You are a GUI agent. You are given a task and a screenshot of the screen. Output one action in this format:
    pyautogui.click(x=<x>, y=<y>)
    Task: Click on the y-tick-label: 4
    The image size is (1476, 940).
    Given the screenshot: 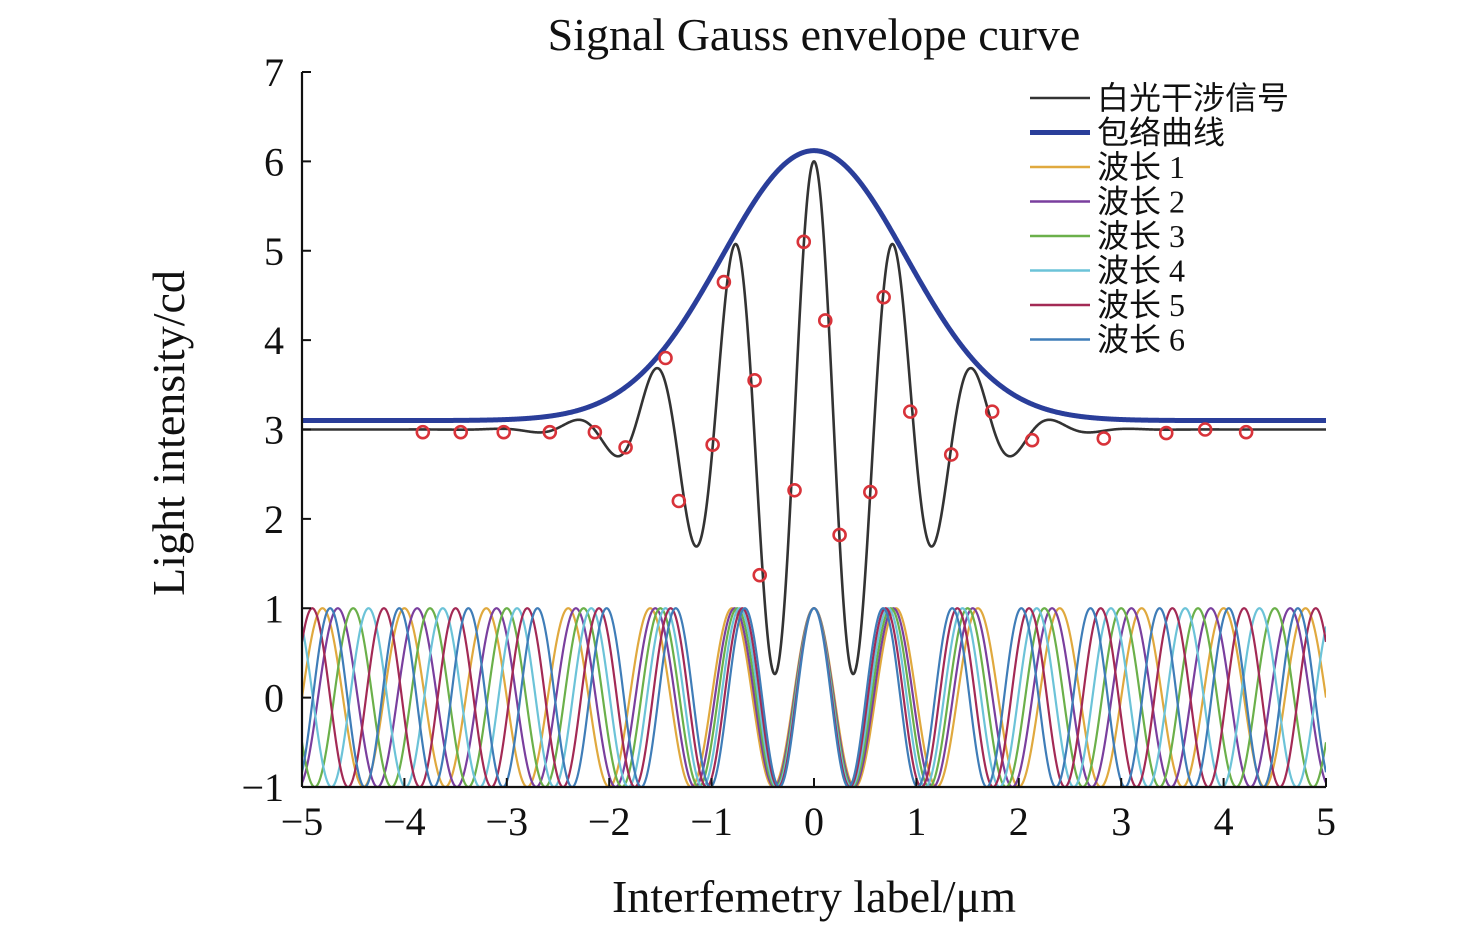 What is the action you would take?
    pyautogui.click(x=274, y=340)
    